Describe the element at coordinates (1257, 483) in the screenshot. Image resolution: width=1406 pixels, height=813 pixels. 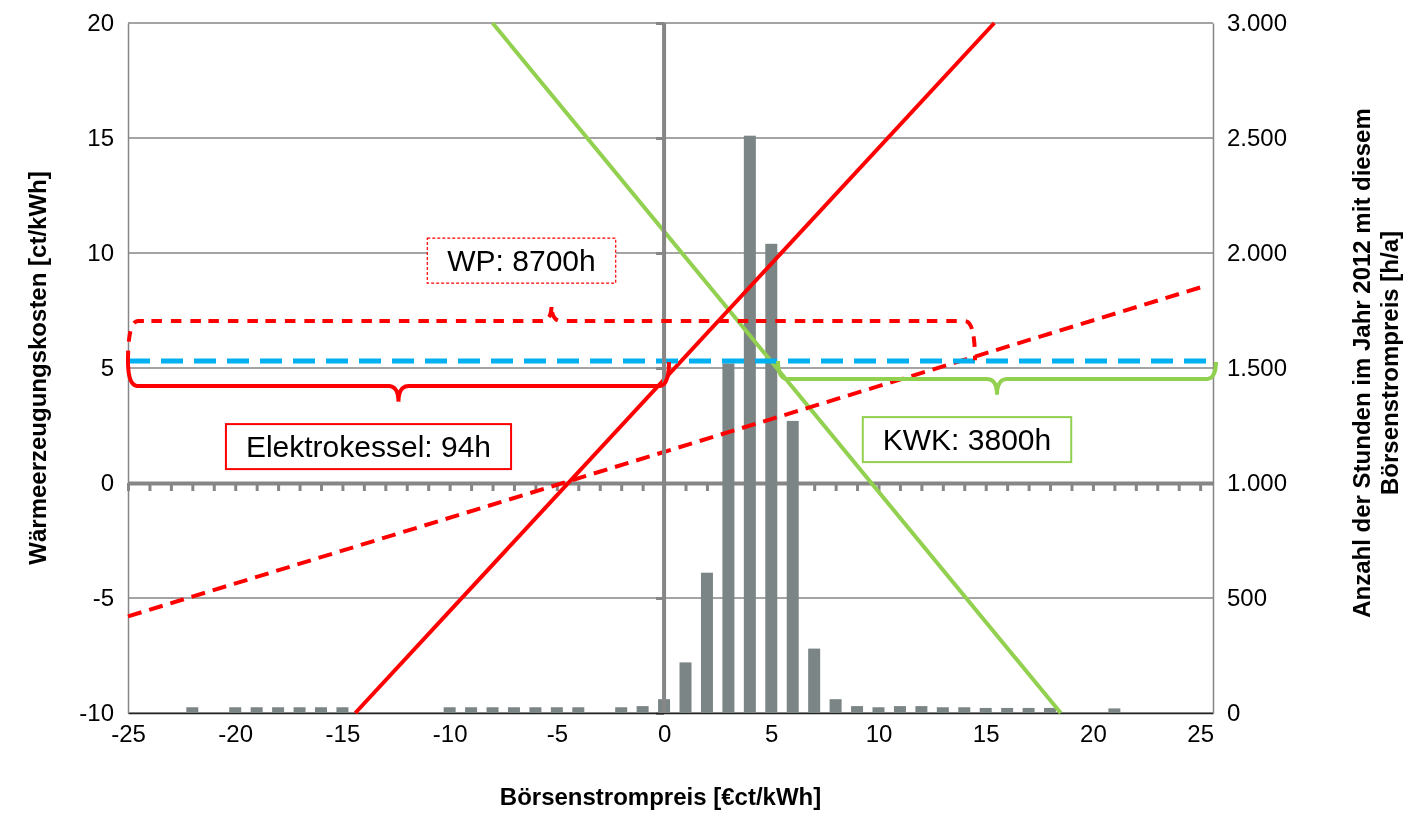
I see `y2-tick-label: 1.000` at that location.